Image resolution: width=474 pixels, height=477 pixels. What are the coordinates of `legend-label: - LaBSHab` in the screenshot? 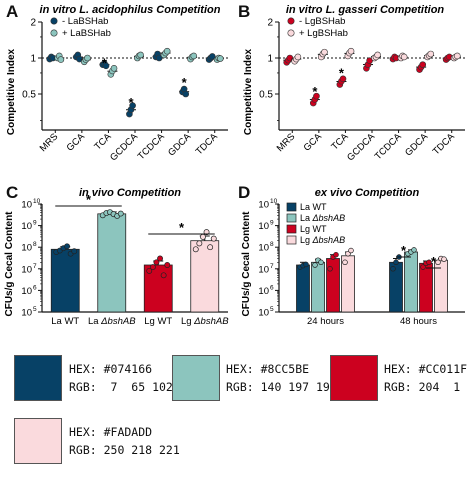 It's located at (85, 21).